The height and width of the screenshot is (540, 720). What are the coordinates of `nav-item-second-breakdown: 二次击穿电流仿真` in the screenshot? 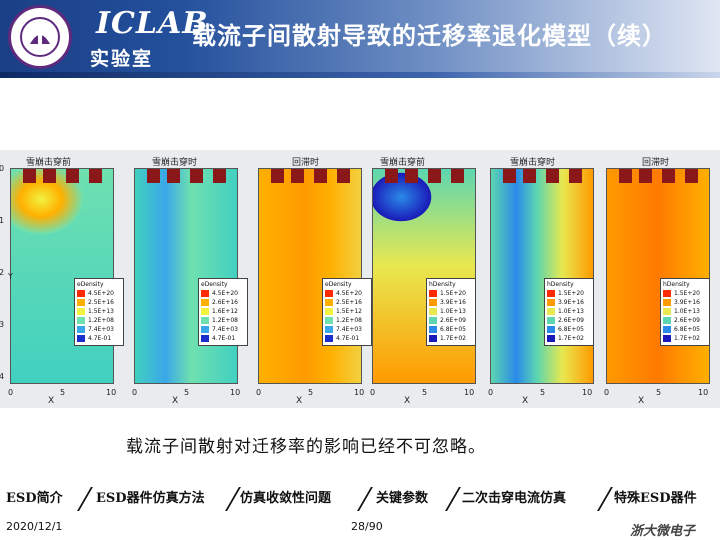 It's located at (514, 498).